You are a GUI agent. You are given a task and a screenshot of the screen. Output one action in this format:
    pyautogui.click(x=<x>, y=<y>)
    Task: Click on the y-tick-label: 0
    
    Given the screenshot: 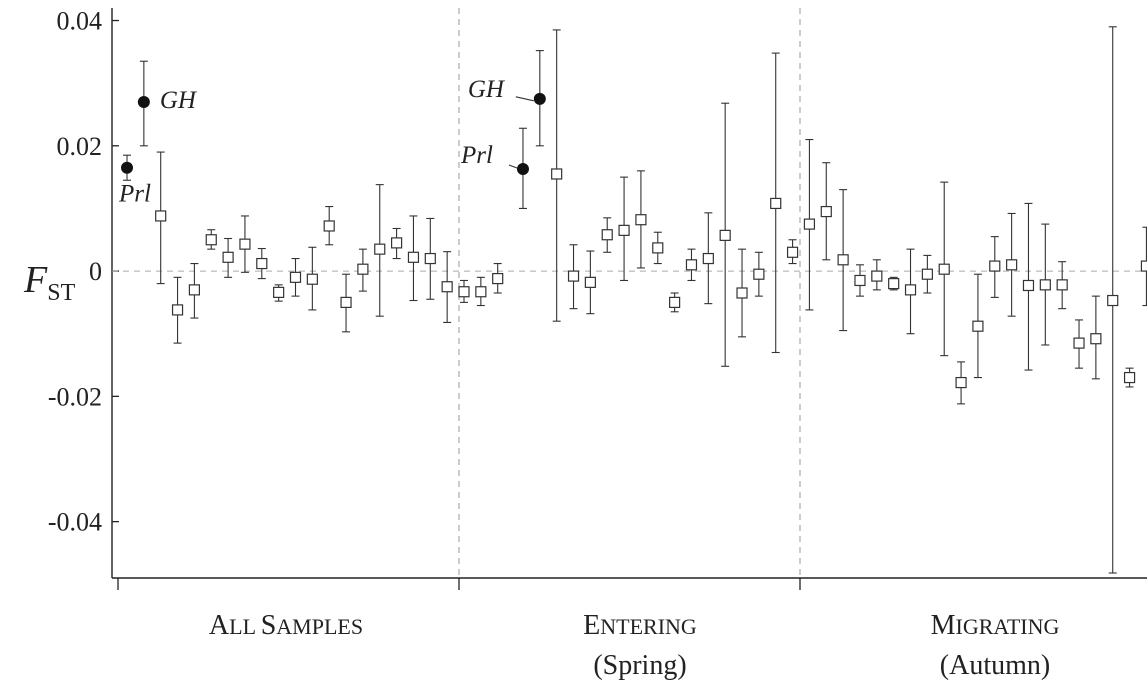 What is the action you would take?
    pyautogui.click(x=95, y=271)
    